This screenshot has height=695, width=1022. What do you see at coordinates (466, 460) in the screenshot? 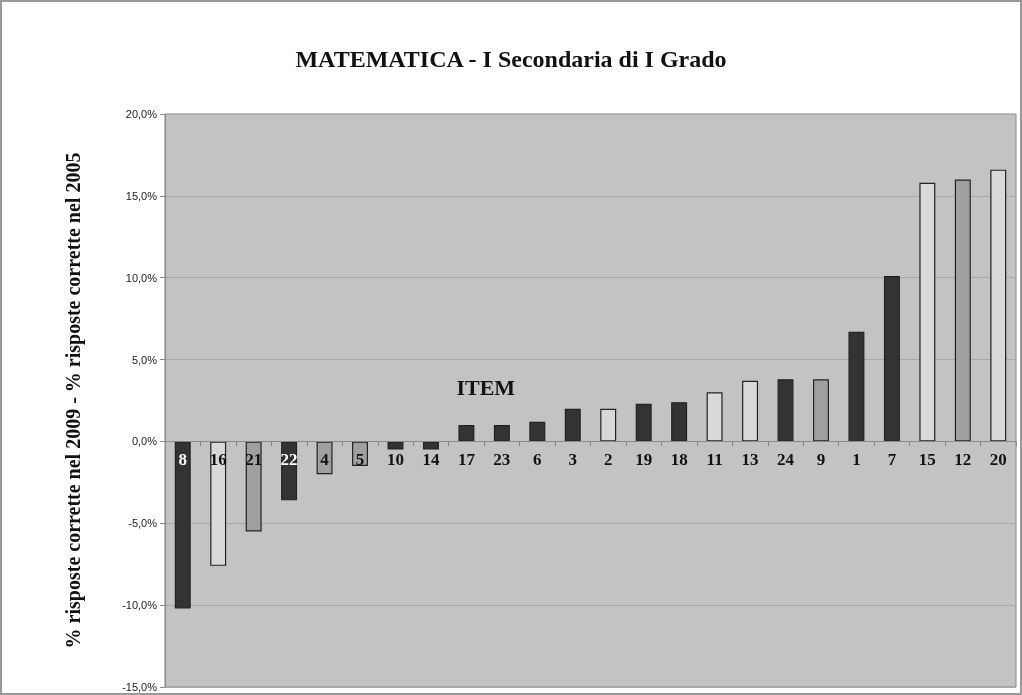
I see `x-tick-label: 17` at bounding box center [466, 460].